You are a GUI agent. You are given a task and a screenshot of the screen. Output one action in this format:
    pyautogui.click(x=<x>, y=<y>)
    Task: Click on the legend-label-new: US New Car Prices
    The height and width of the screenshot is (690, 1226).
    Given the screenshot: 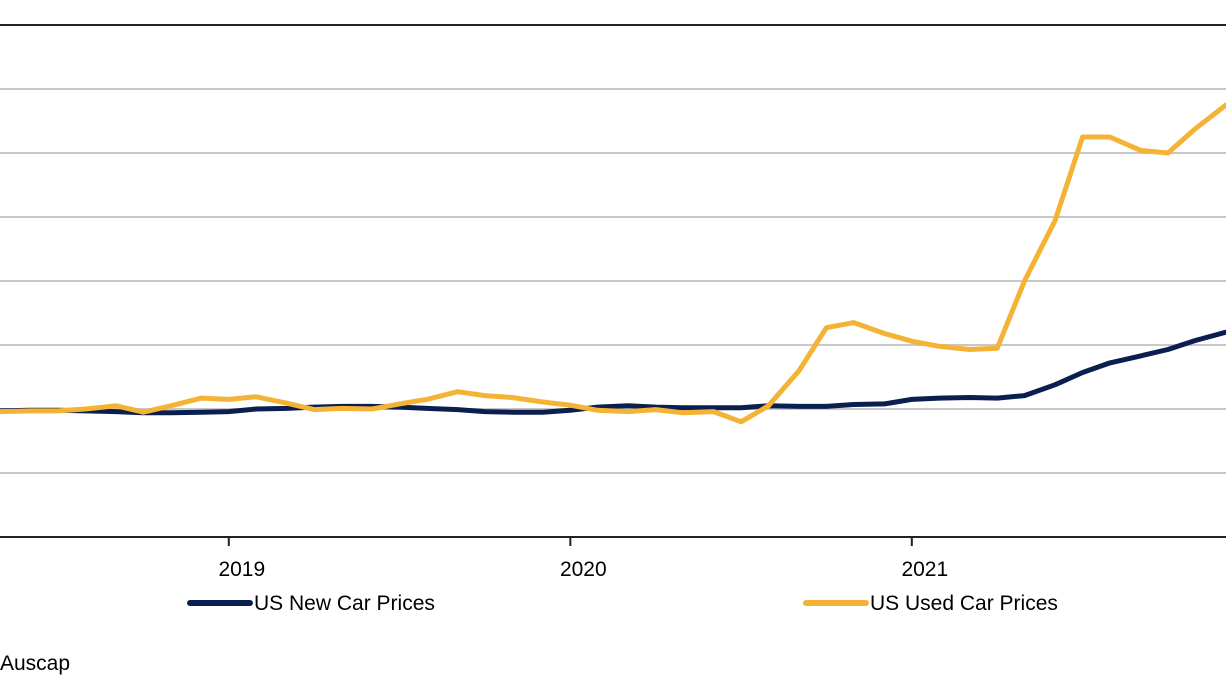 What is the action you would take?
    pyautogui.click(x=344, y=603)
    